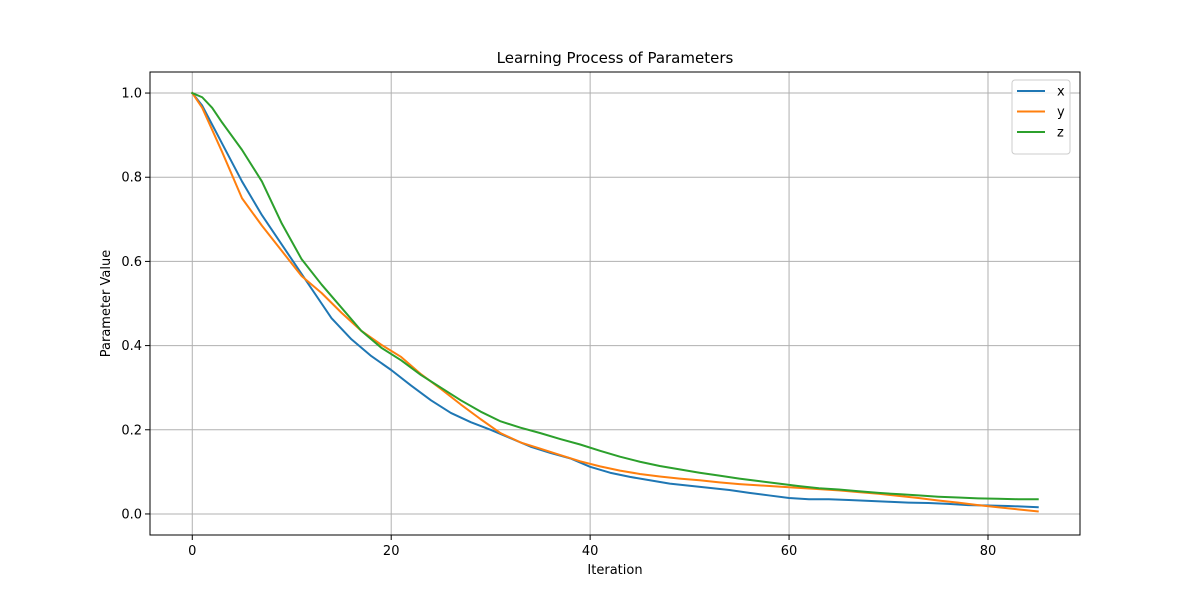 Image resolution: width=1200 pixels, height=600 pixels. I want to click on x-tick-label: 20, so click(391, 551).